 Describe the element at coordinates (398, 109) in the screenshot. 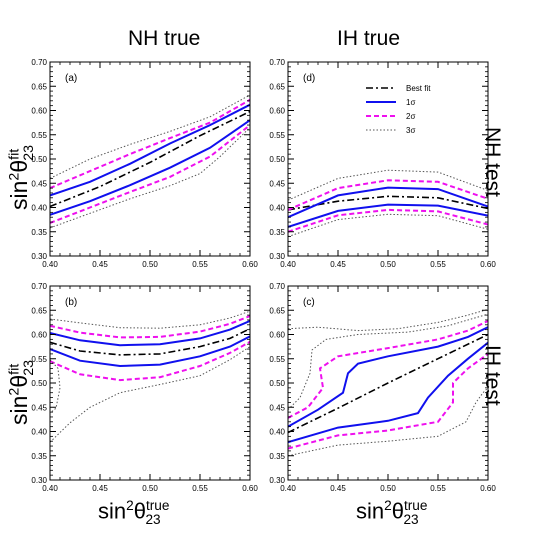

I see `legend: Best fit 1σ 2σ 3σ` at that location.